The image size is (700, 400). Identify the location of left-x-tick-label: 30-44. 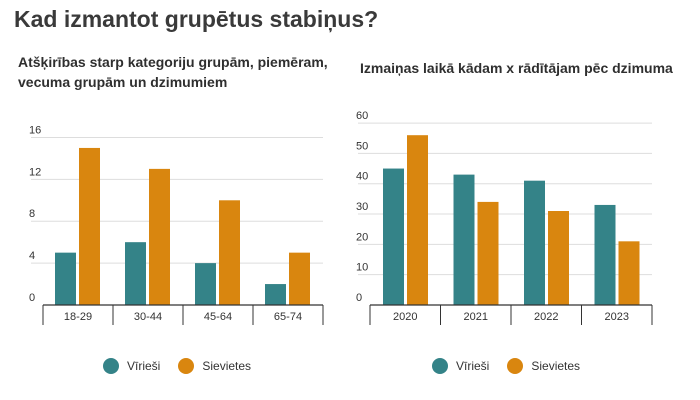
(148, 317).